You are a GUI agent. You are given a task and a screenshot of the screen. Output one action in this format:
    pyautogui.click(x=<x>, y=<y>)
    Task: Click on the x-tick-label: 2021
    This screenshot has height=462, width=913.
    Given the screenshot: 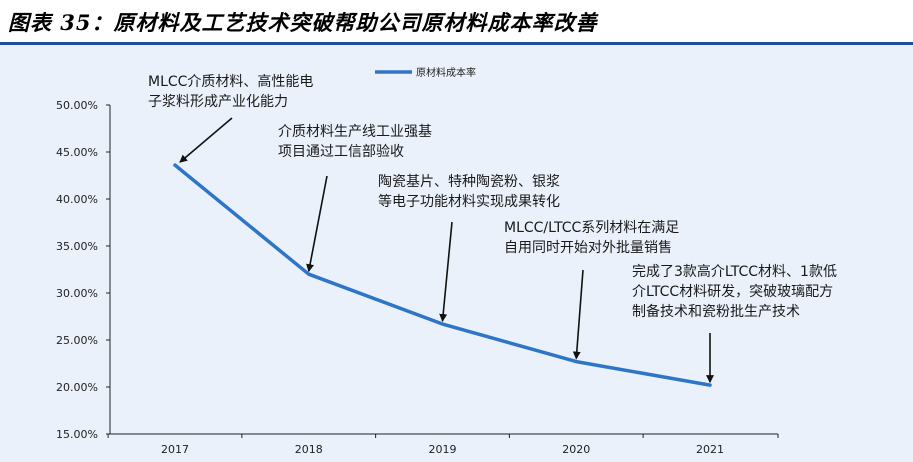 What is the action you would take?
    pyautogui.click(x=710, y=449)
    